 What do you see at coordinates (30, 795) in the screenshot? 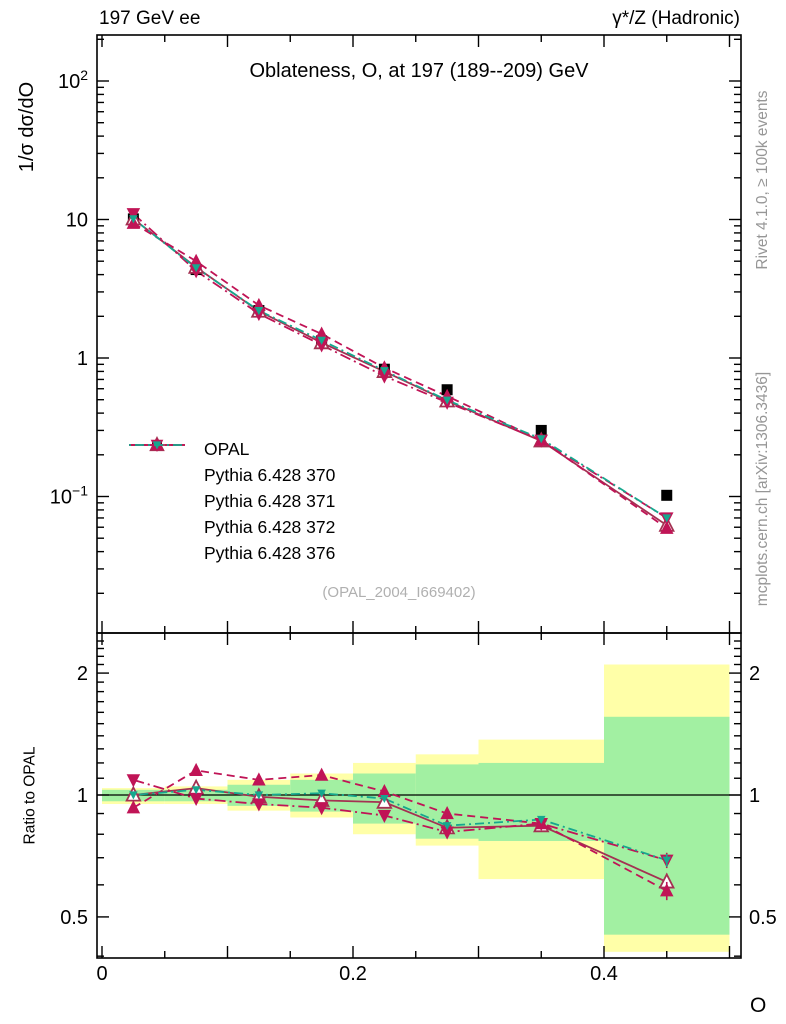
I see `ratio-y-axis-label: Ratio to OPAL` at bounding box center [30, 795].